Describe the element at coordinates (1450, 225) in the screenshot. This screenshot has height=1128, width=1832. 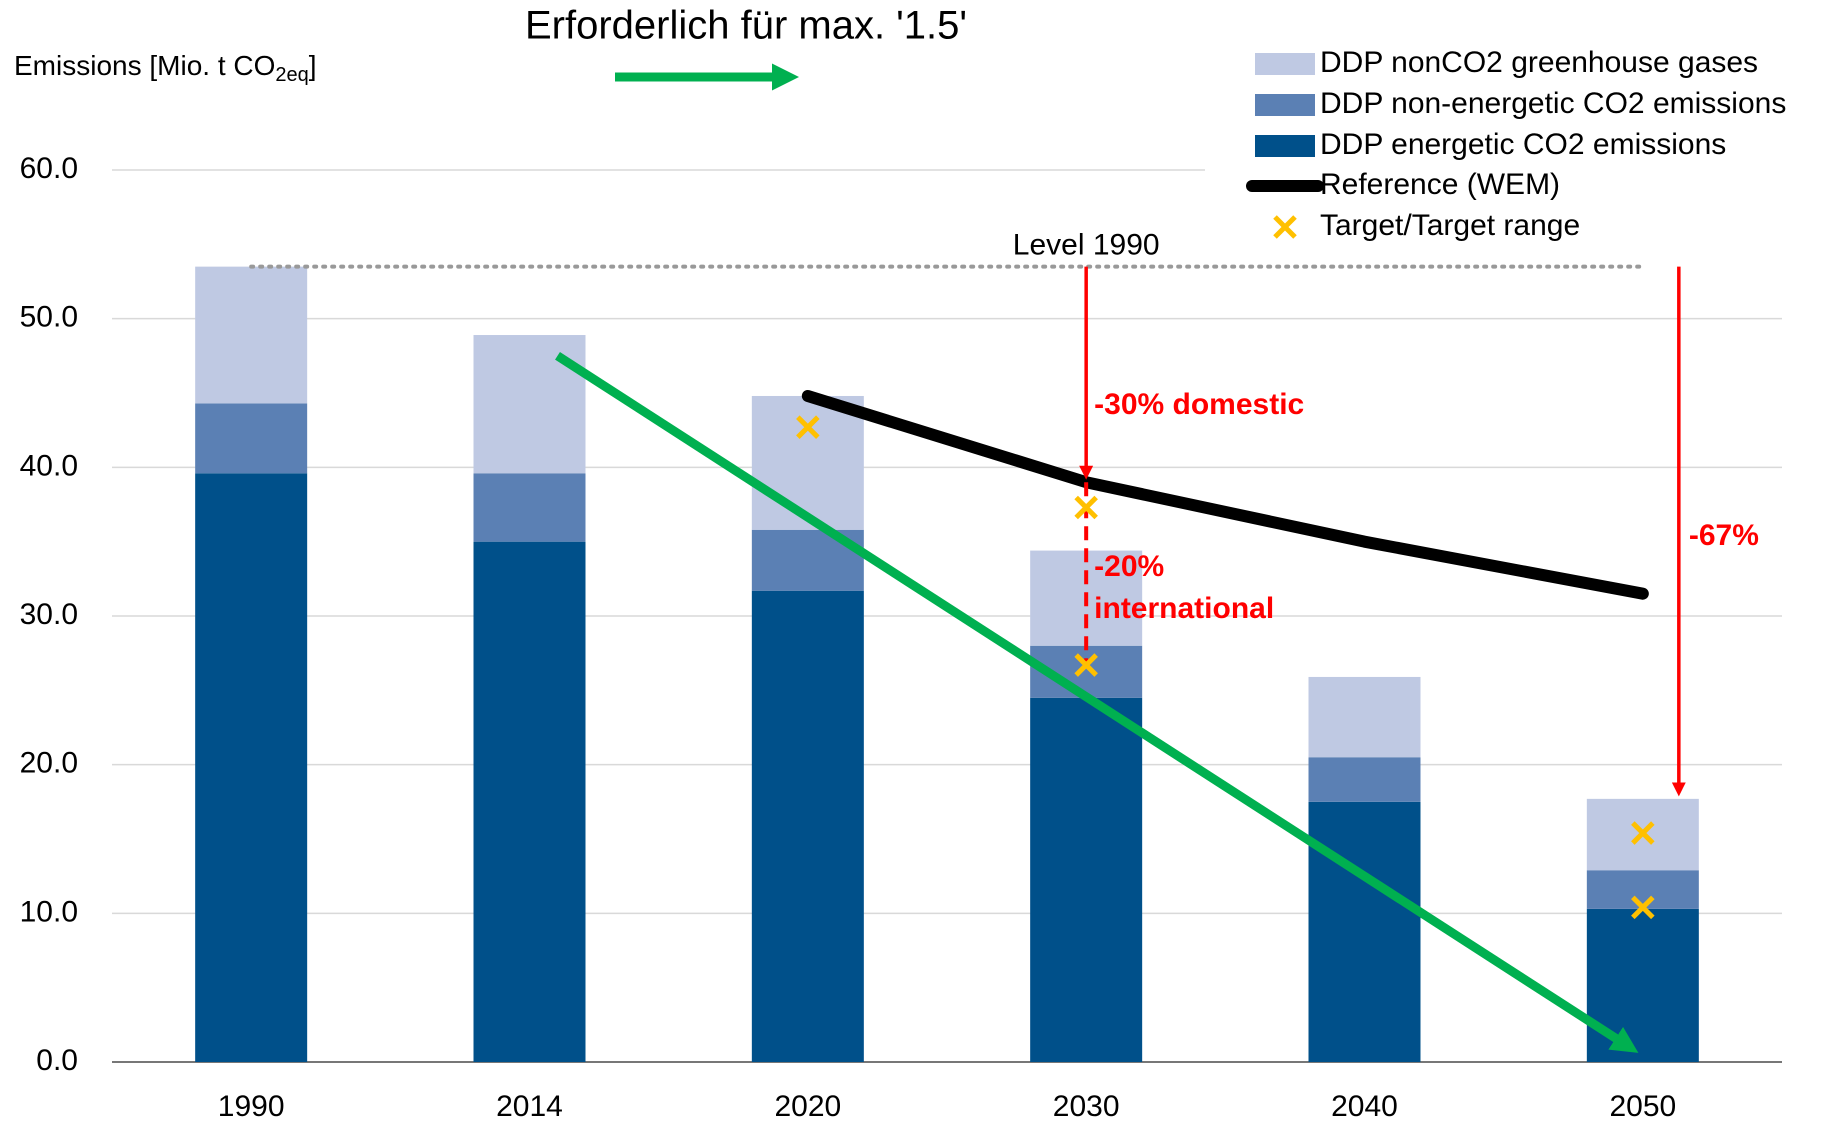
I see `legend-label: Target/Target range` at that location.